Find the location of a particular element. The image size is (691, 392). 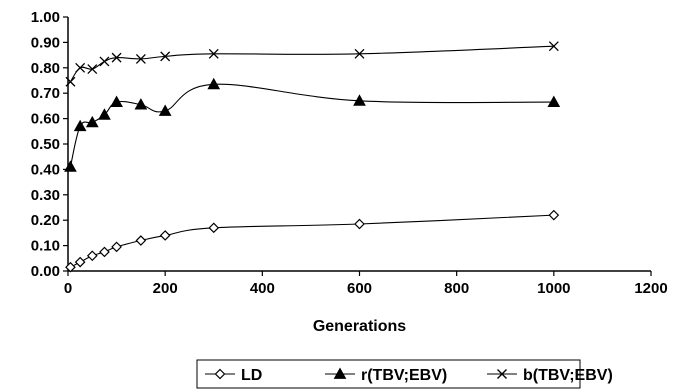

legend-label: b(TBV;EBV) is located at coordinates (568, 375).